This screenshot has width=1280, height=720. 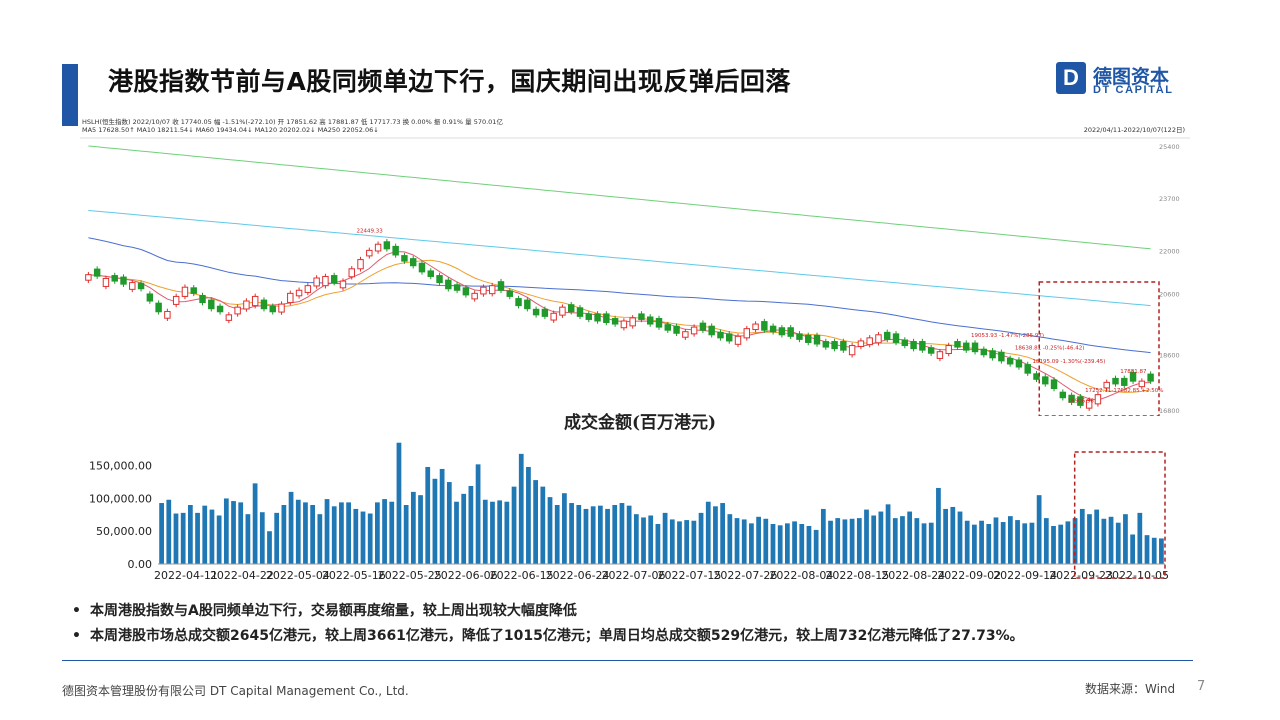 What do you see at coordinates (690, 575) in the screenshot?
I see `x-tick-label: 2022-07-15` at bounding box center [690, 575].